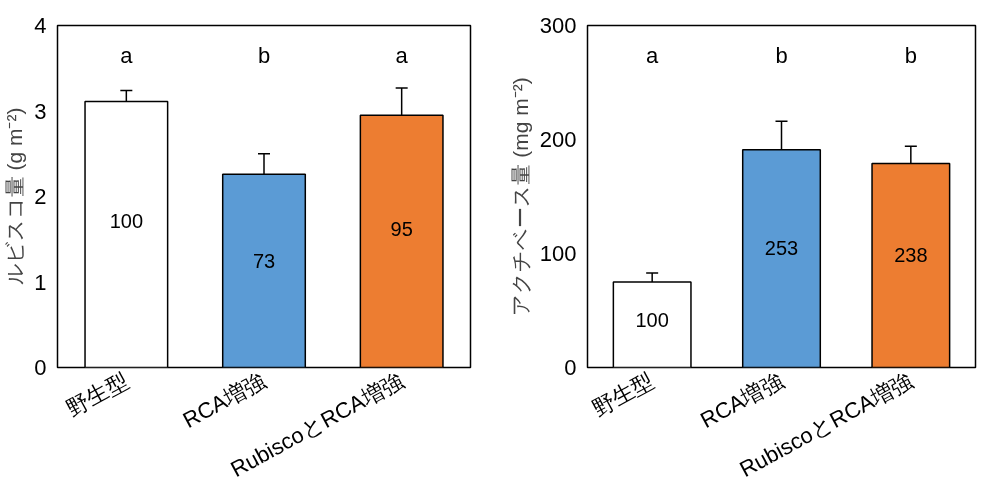  I want to click on y-tick-label: 4, so click(40, 25).